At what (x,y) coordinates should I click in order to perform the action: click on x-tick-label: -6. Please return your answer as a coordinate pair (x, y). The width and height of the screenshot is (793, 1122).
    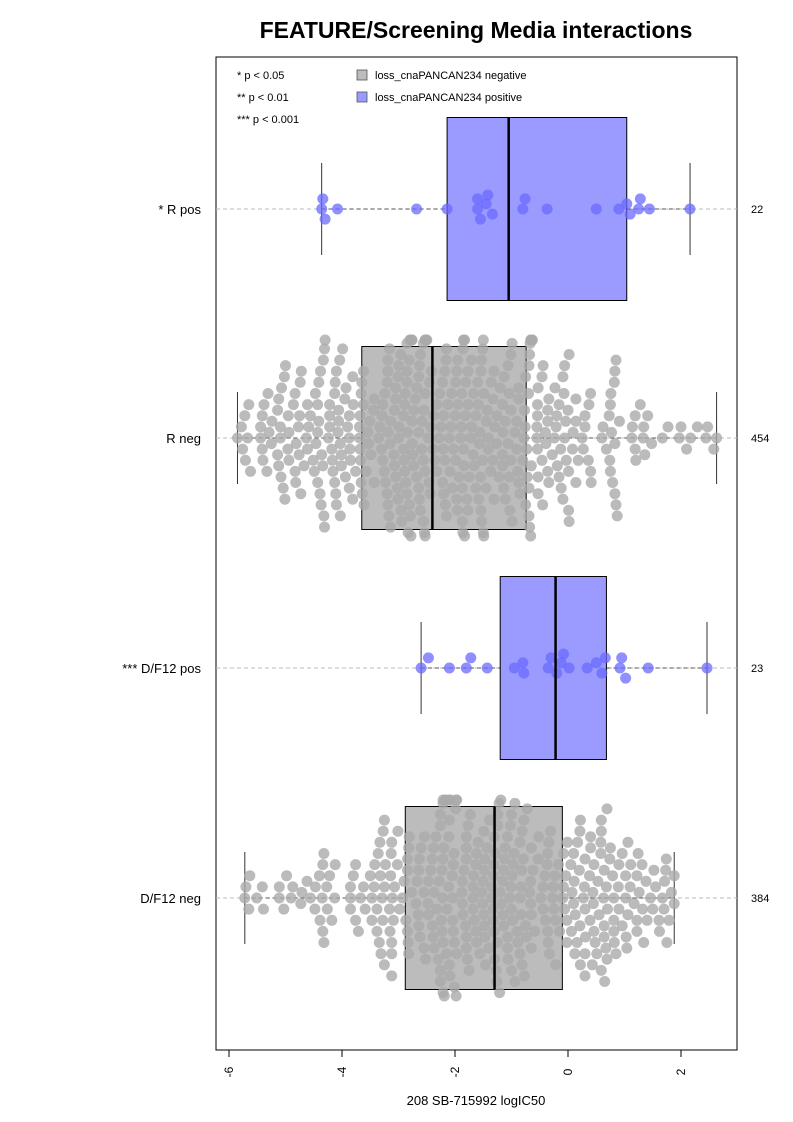
    Looking at the image, I should click on (229, 1071).